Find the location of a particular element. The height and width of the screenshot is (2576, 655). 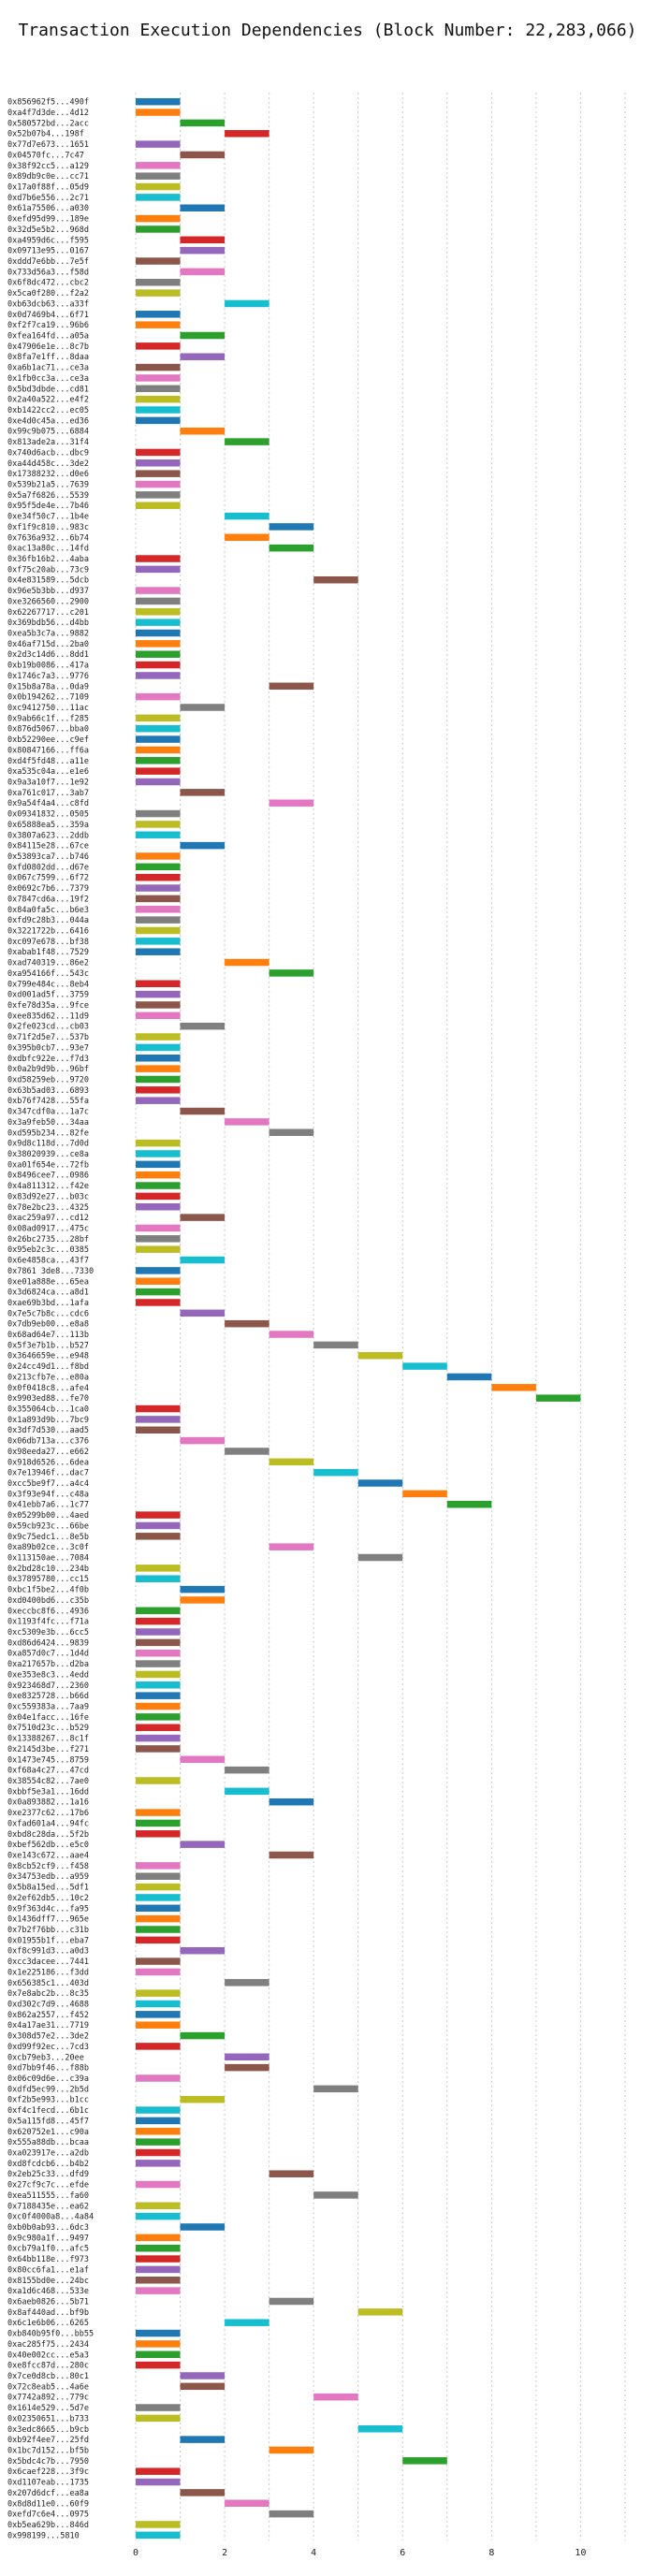

y-tick-label: 0xfe78d35a...9fce is located at coordinates (48, 1006).